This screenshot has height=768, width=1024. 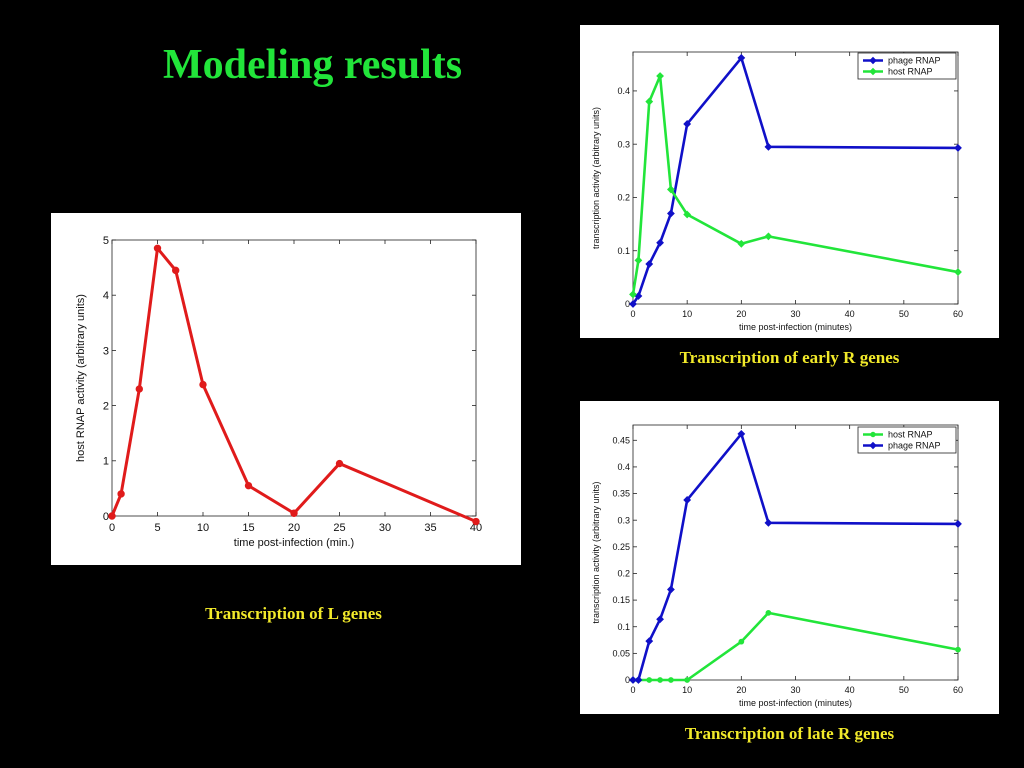 What do you see at coordinates (106, 406) in the screenshot?
I see `y-tick-label: 2` at bounding box center [106, 406].